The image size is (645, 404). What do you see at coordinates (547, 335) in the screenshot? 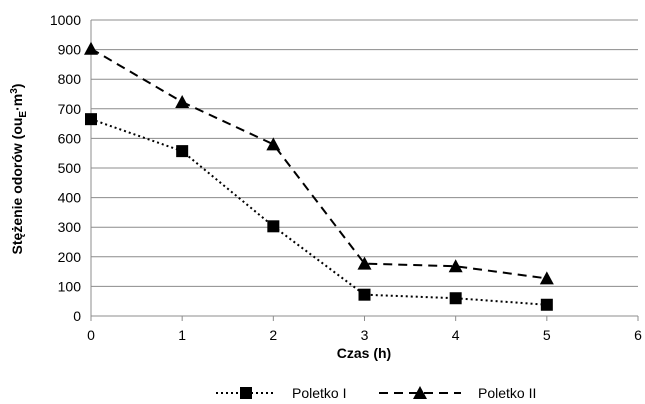
I see `x-tick-label-5: 5` at bounding box center [547, 335].